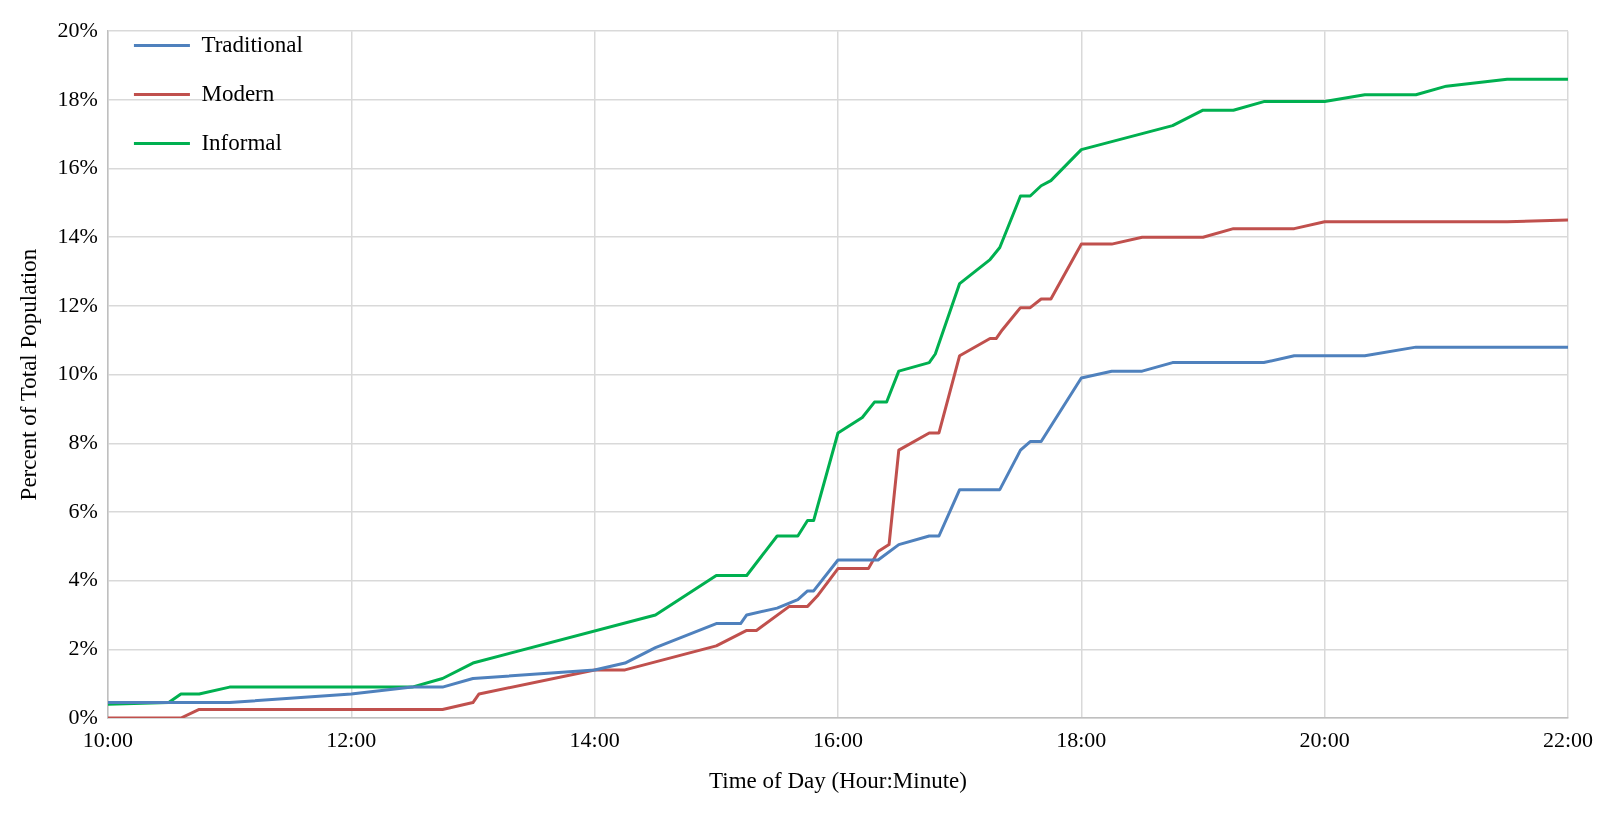 The height and width of the screenshot is (814, 1620). What do you see at coordinates (77, 29) in the screenshot?
I see `y-tick-label: 20%` at bounding box center [77, 29].